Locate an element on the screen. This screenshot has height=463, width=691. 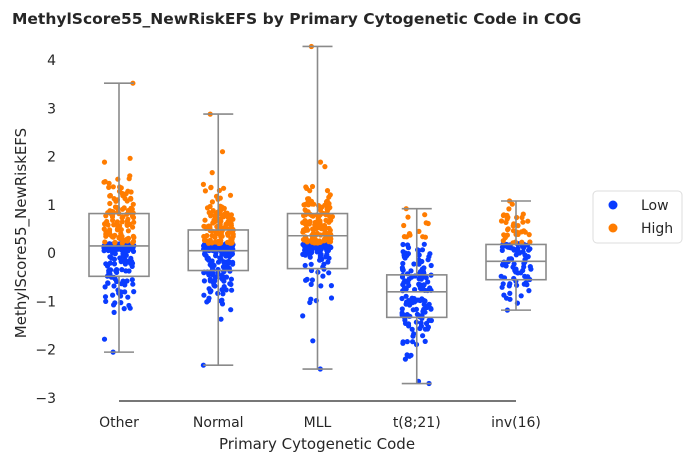
y-axis-label: MethylScore55_NewRiskEFS is located at coordinates (21, 233).